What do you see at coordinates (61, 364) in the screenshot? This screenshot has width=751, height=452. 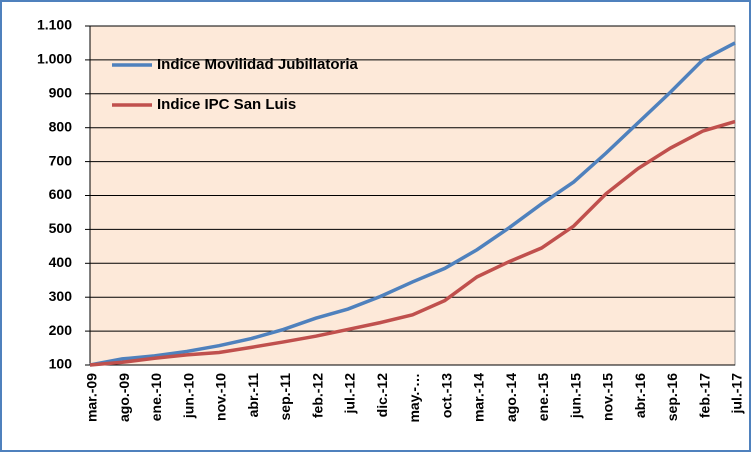 I see `y-tick-label: 100` at bounding box center [61, 364].